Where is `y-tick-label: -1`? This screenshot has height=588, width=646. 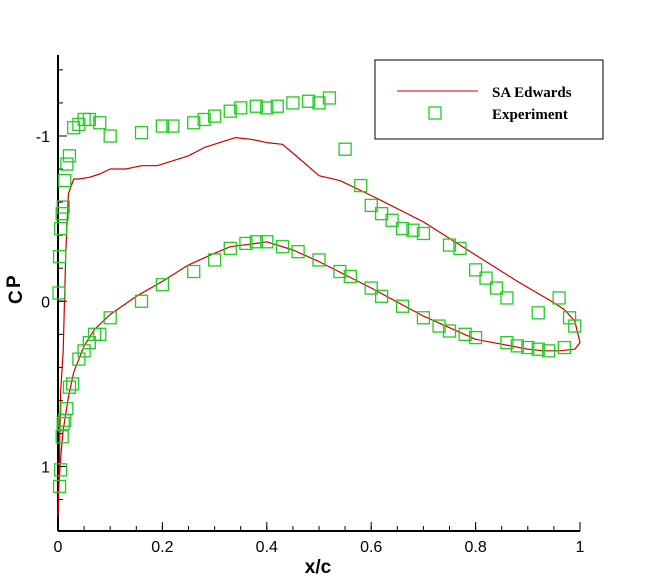
y-tick-label: -1 is located at coordinates (43, 137).